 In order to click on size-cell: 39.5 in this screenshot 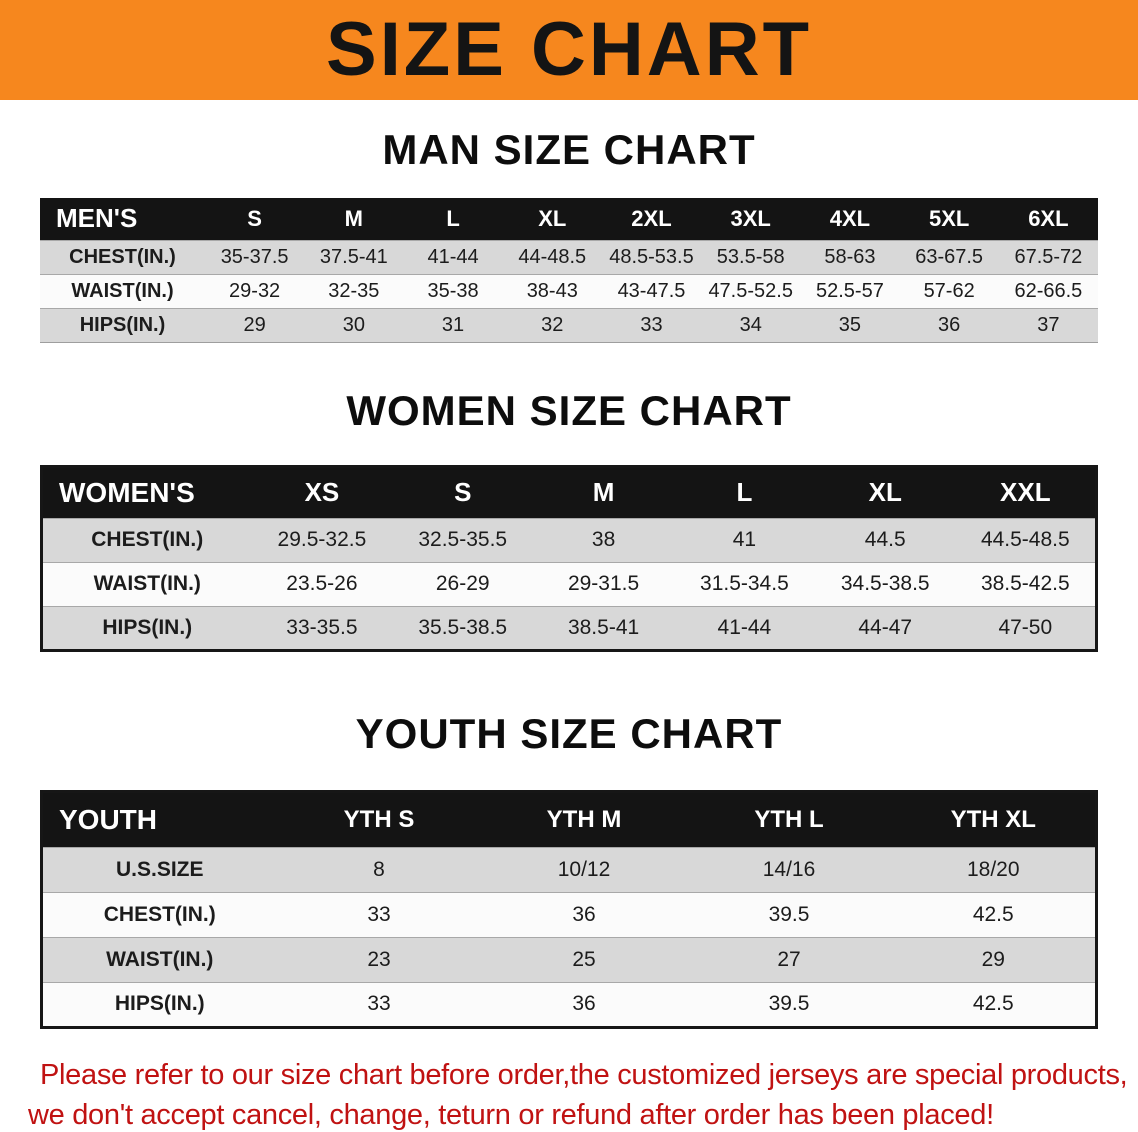, I will do `click(789, 914)`.